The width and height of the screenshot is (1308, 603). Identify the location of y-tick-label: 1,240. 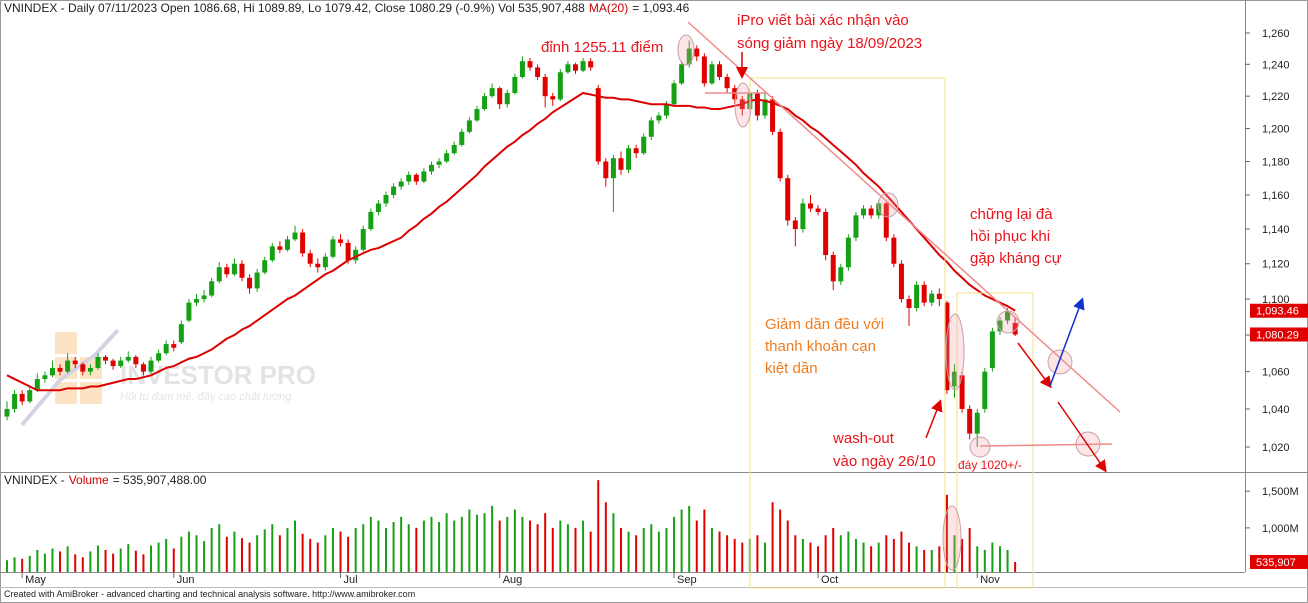
(1276, 65).